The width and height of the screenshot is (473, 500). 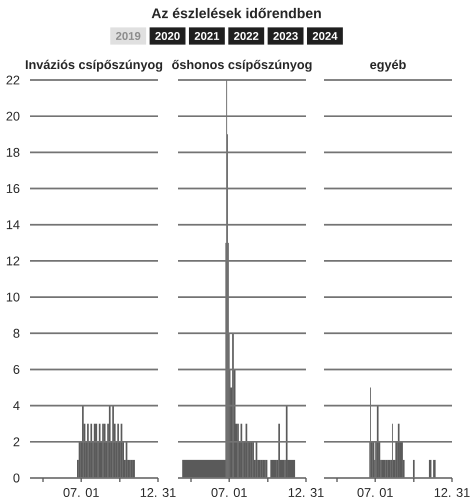 I want to click on text: 2022, so click(x=246, y=36).